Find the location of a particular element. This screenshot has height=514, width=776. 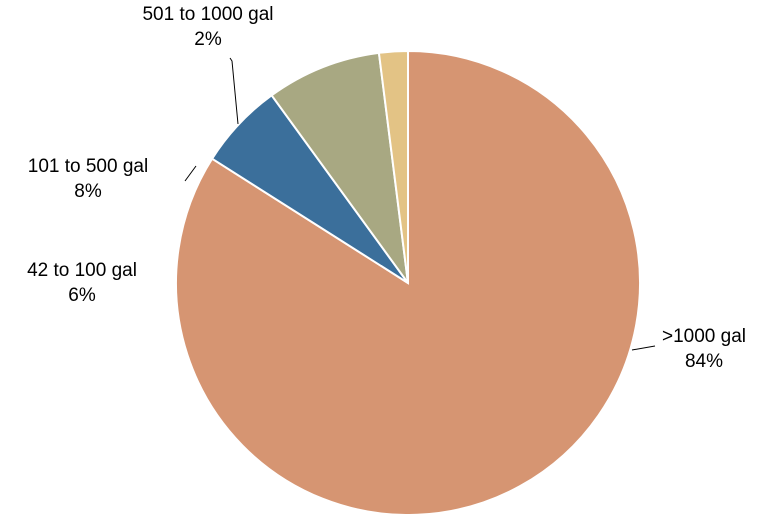

slice-category-label: >1000 gal is located at coordinates (704, 336).